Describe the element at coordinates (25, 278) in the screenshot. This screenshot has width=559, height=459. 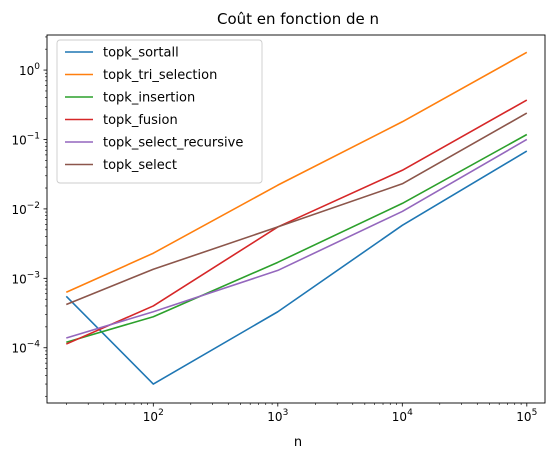
I see `y-tick-label: 10⁻³` at that location.